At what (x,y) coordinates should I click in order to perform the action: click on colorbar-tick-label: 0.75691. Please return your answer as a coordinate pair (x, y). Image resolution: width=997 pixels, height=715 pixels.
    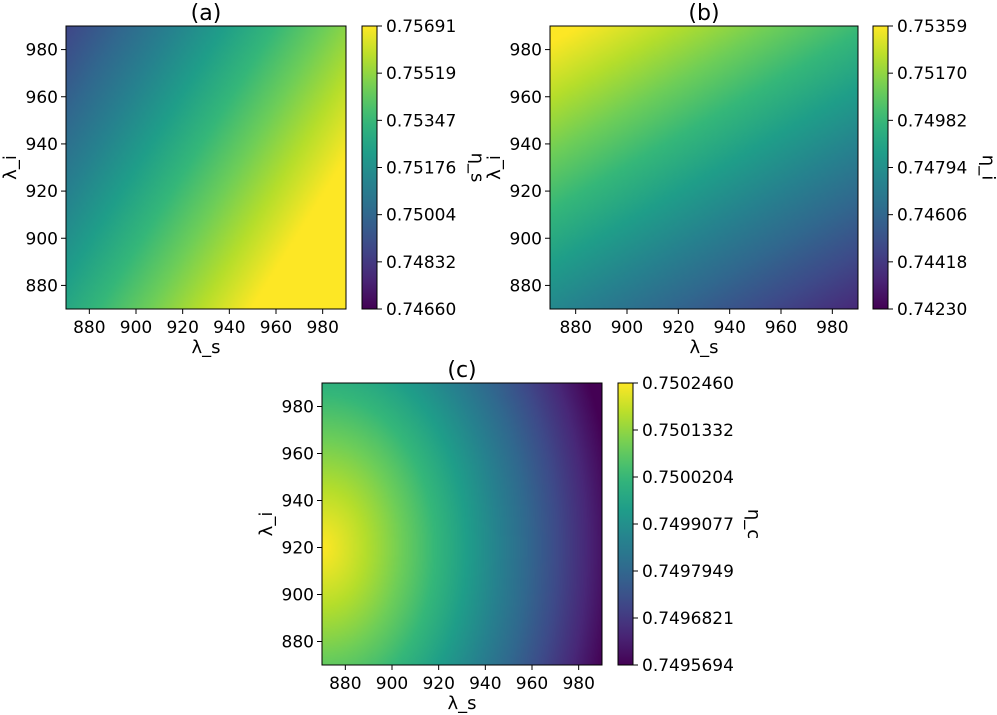
    Looking at the image, I should click on (421, 27).